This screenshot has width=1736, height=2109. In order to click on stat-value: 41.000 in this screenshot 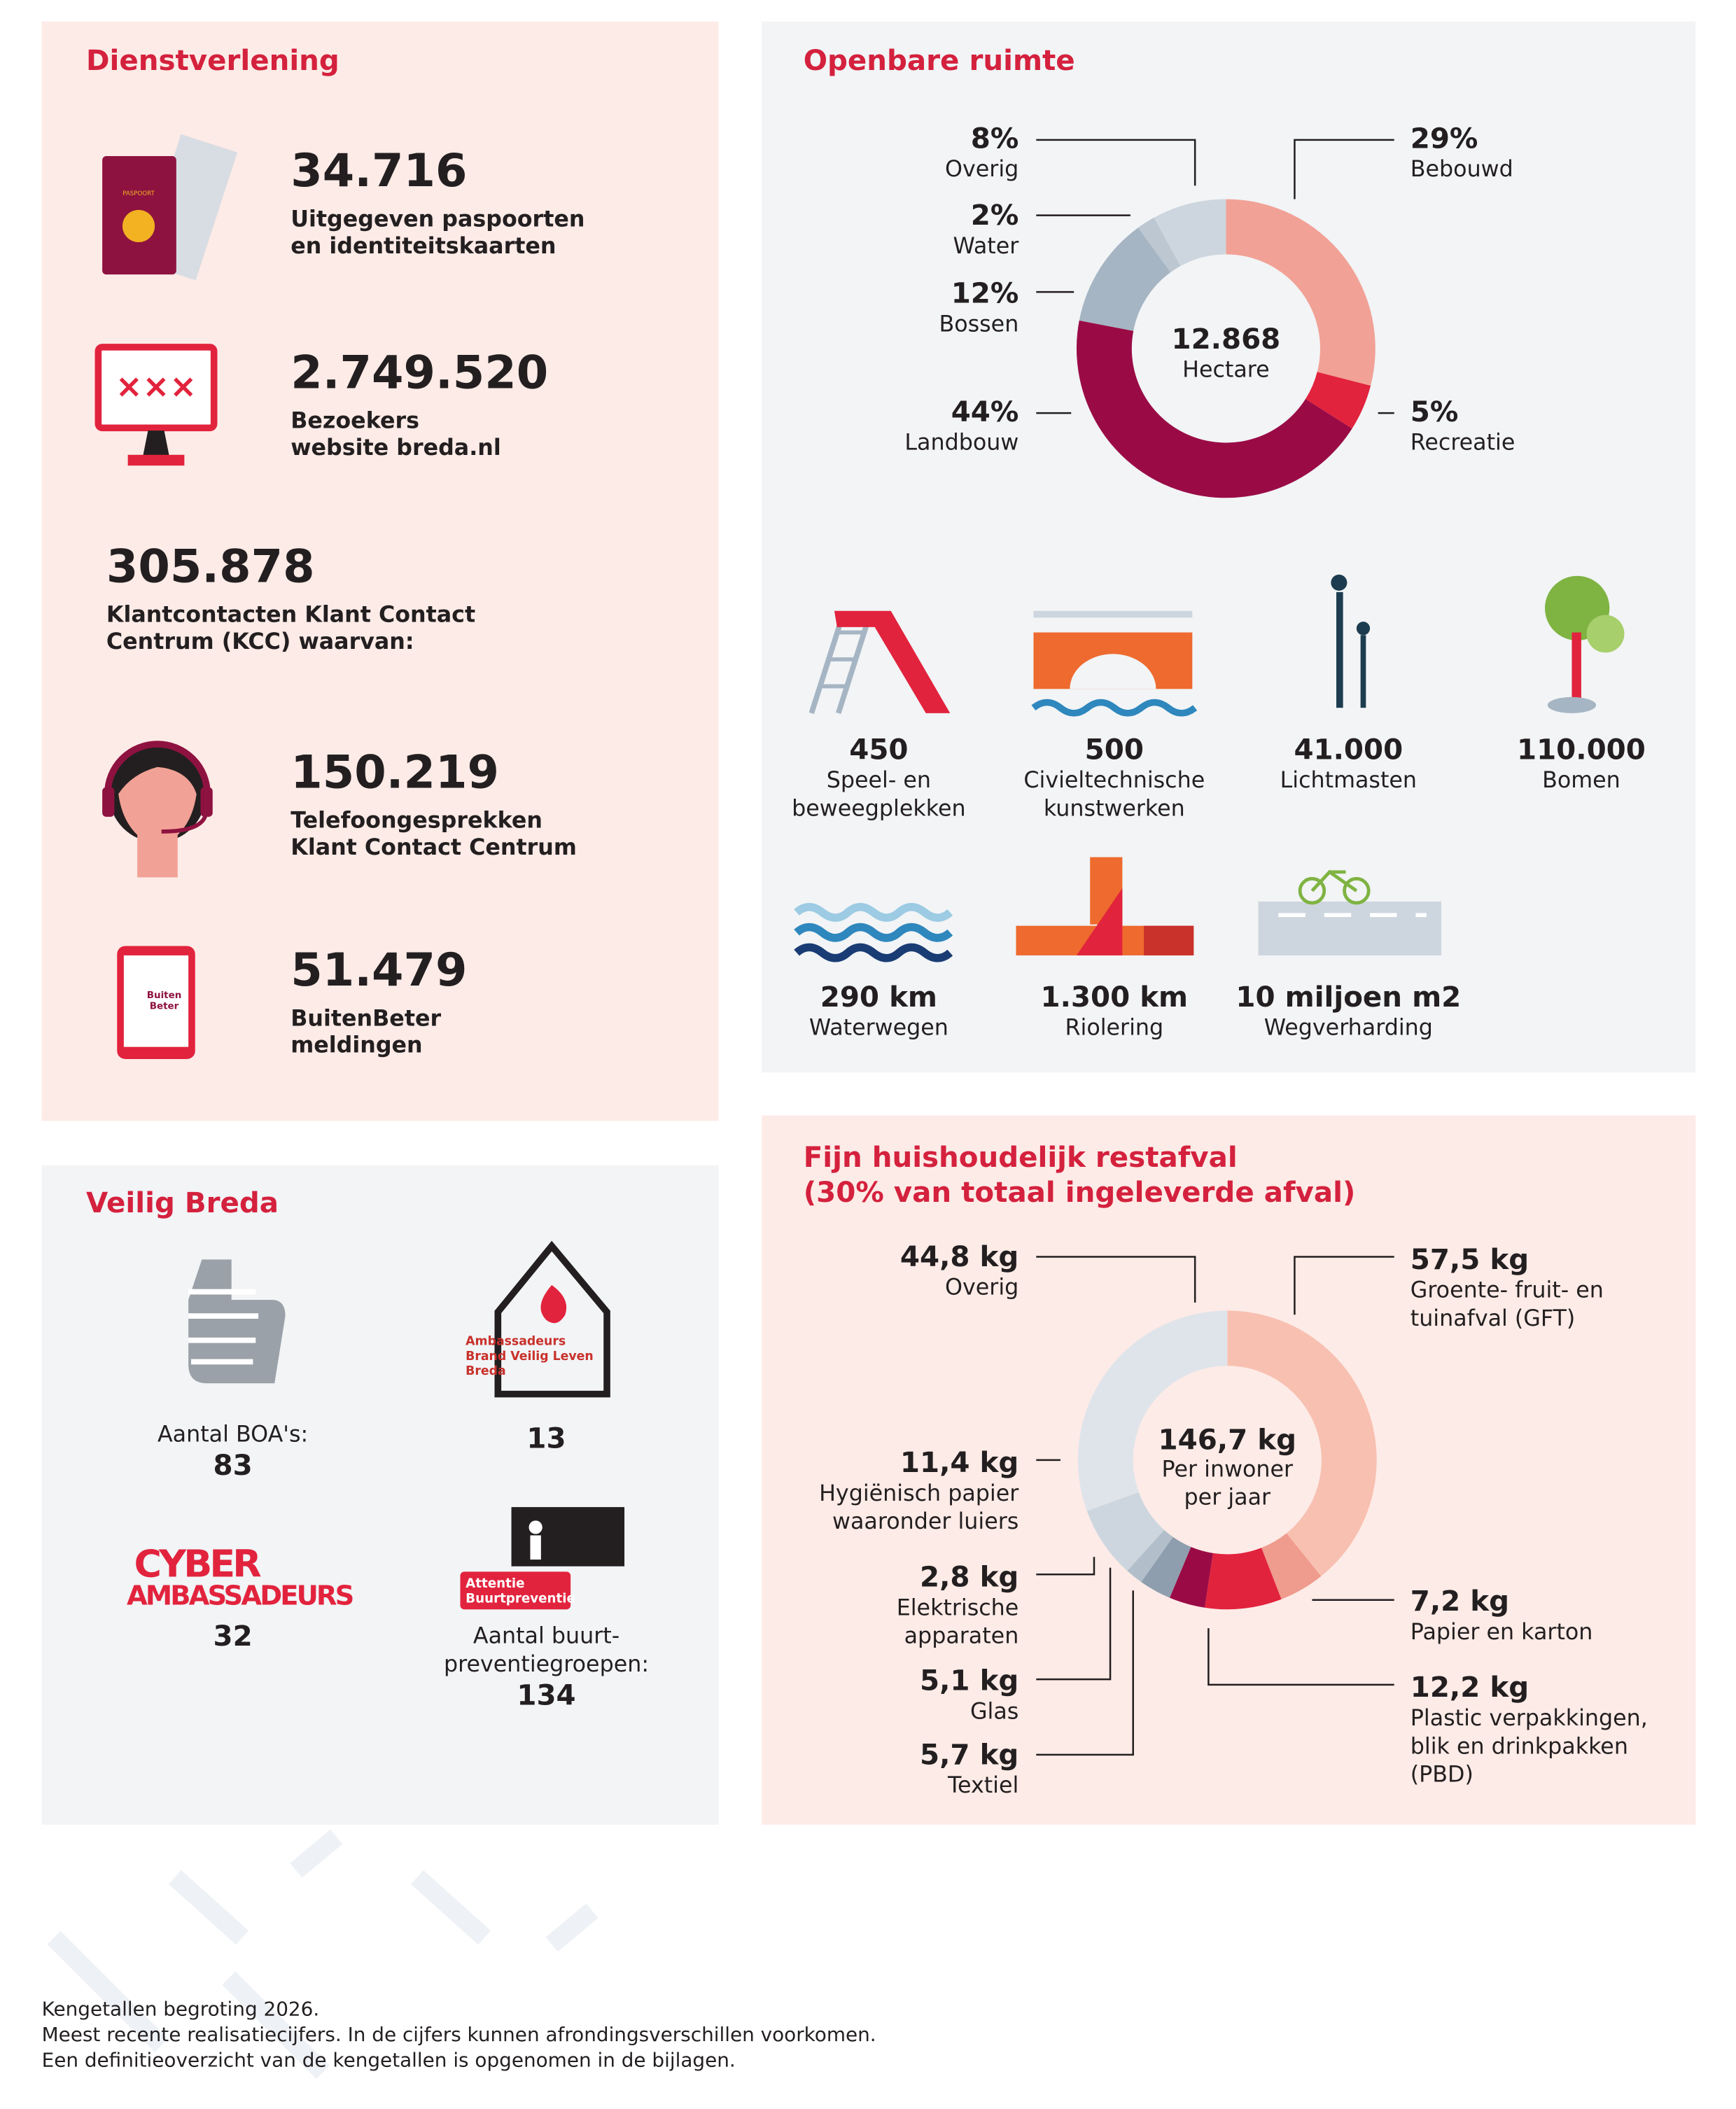, I will do `click(1348, 749)`.